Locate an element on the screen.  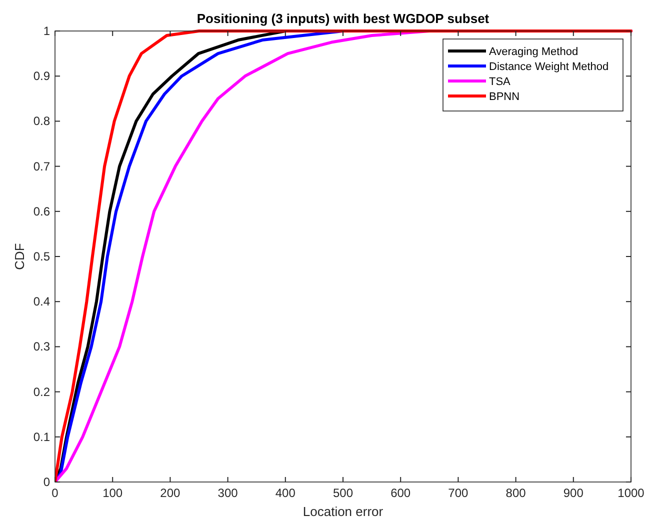
x-tick-label: 500 is located at coordinates (343, 493).